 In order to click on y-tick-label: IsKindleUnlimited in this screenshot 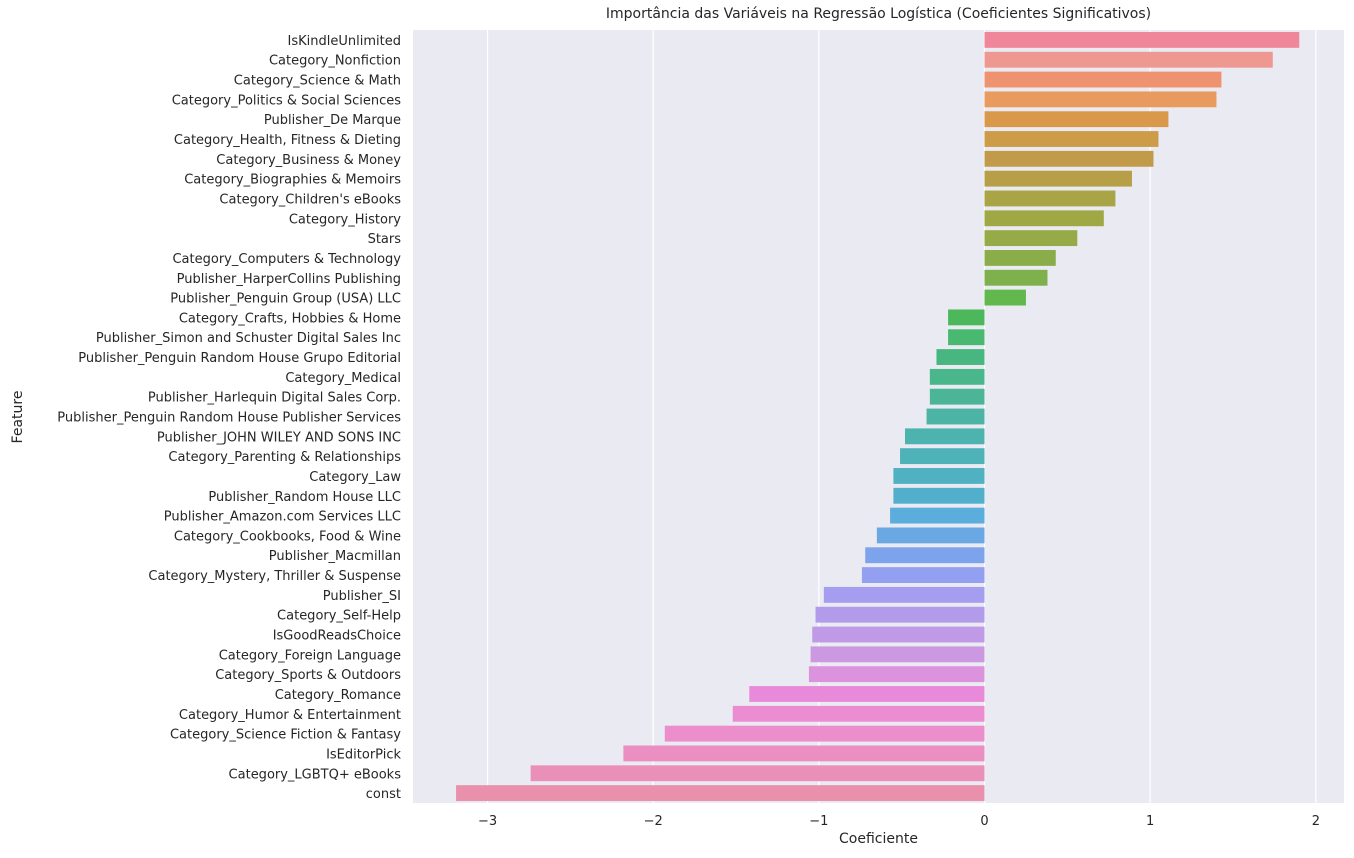, I will do `click(344, 41)`.